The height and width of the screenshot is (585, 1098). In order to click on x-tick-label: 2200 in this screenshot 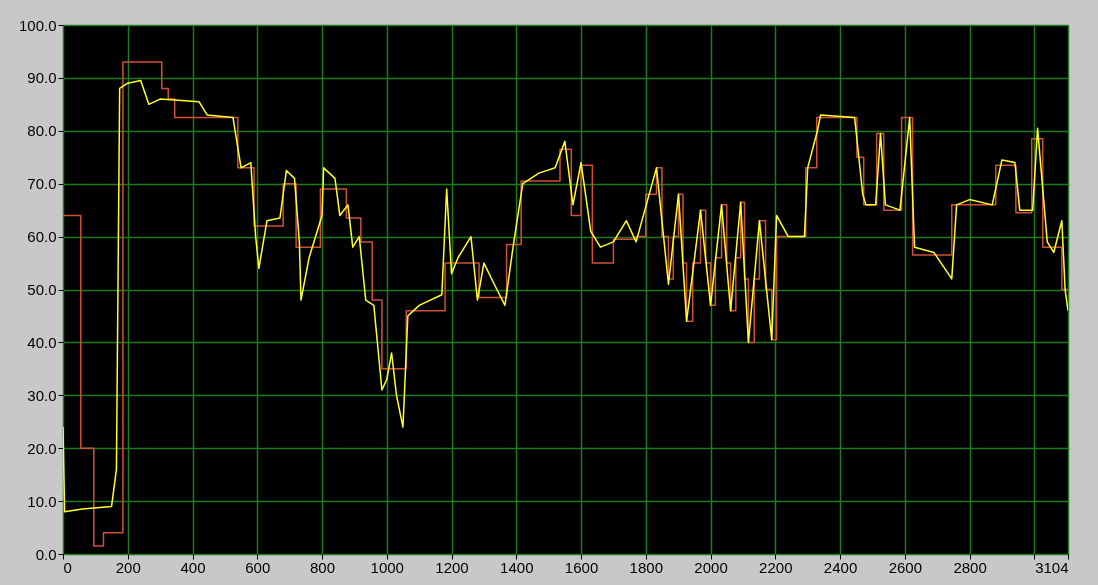, I will do `click(776, 567)`.